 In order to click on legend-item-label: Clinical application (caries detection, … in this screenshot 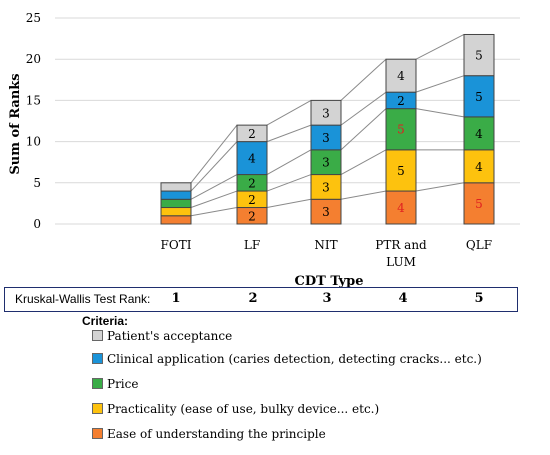, I will do `click(294, 359)`.